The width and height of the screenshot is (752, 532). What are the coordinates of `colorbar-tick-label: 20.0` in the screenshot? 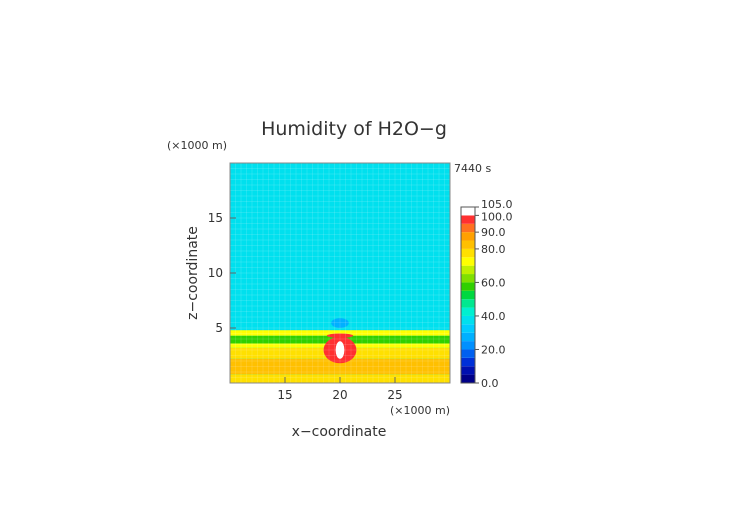 It's located at (493, 349).